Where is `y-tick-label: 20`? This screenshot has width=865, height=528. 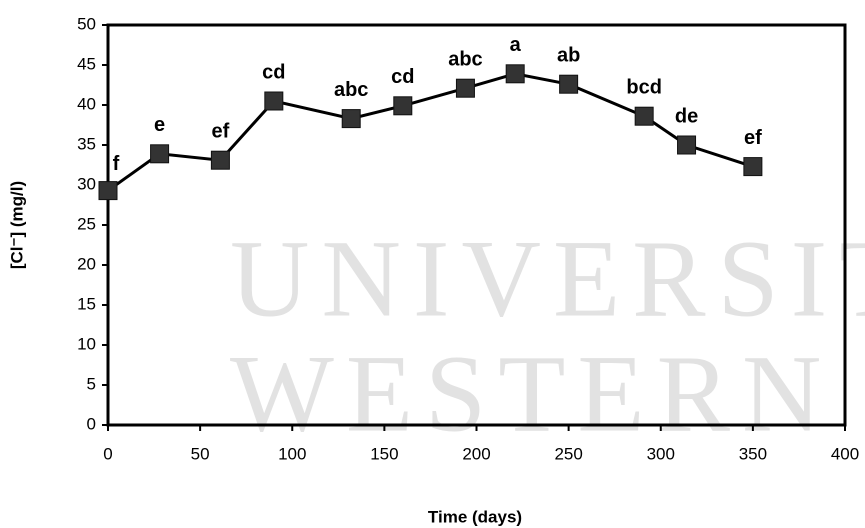 y-tick-label: 20 is located at coordinates (86, 263).